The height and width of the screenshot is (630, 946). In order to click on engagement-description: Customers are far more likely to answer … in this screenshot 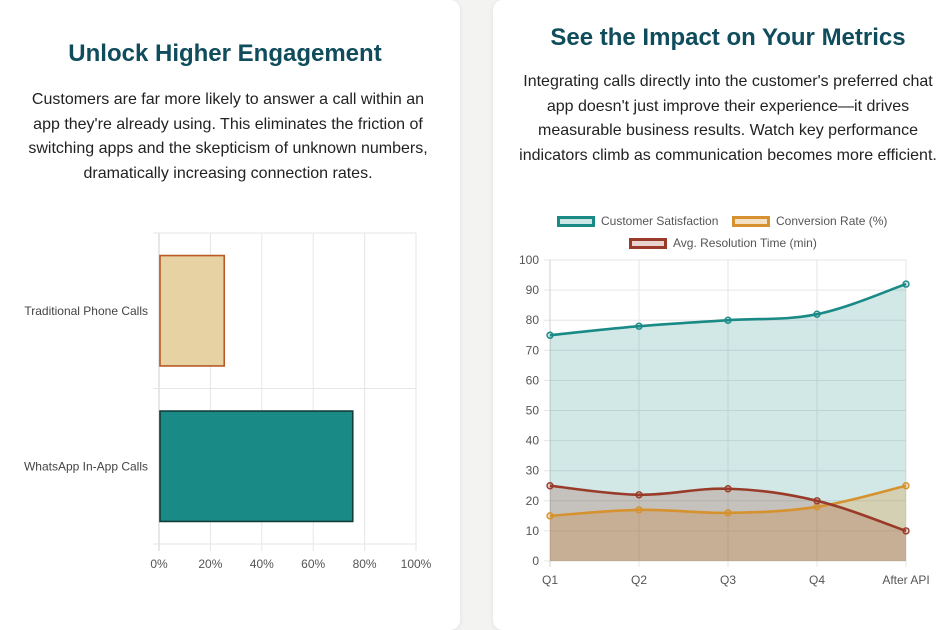, I will do `click(228, 136)`.